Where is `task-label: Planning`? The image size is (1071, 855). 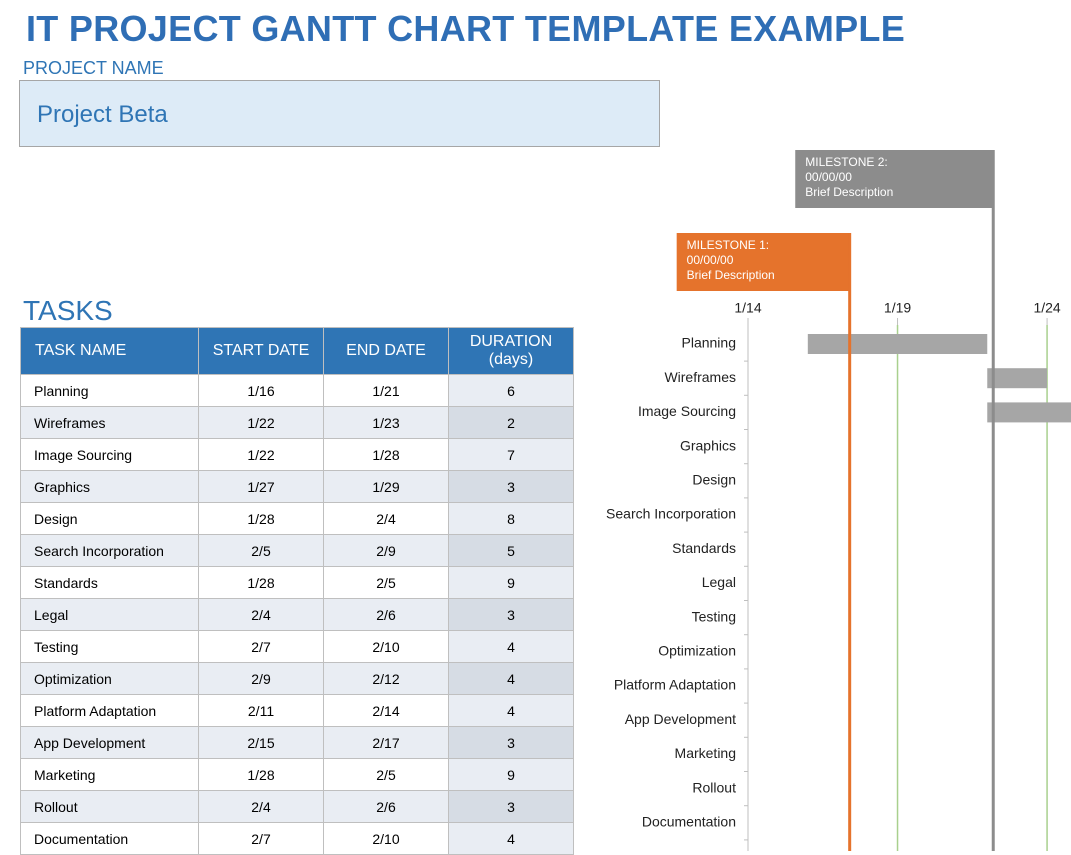 task-label: Planning is located at coordinates (709, 343).